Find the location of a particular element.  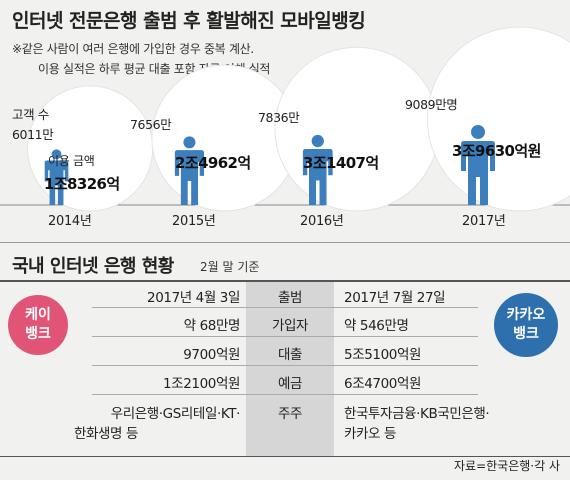

year-2016: 2016년 is located at coordinates (322, 221).